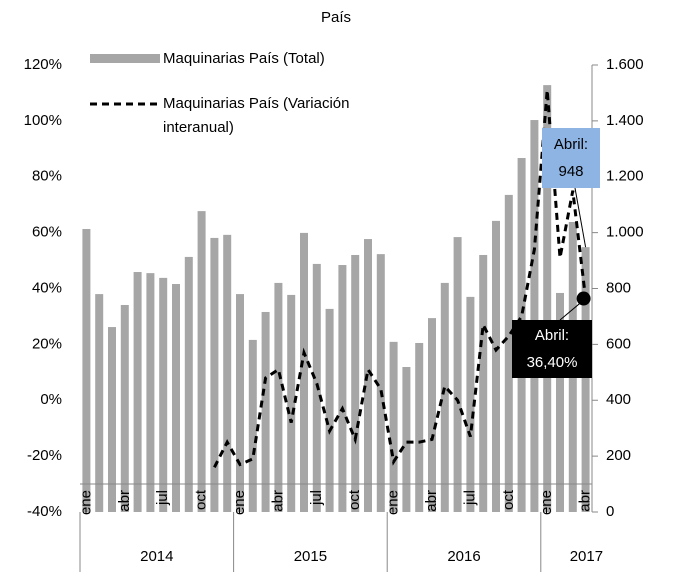 This screenshot has height=578, width=673. I want to click on y-tick-label: 100%, so click(43, 120).